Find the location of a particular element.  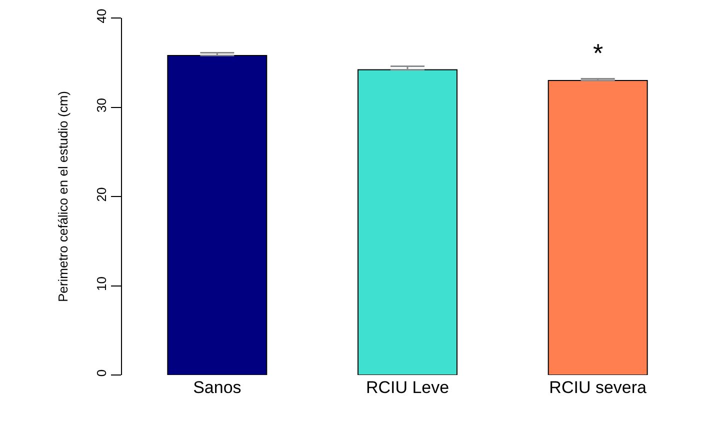

y-tick-label: 30 is located at coordinates (101, 105).